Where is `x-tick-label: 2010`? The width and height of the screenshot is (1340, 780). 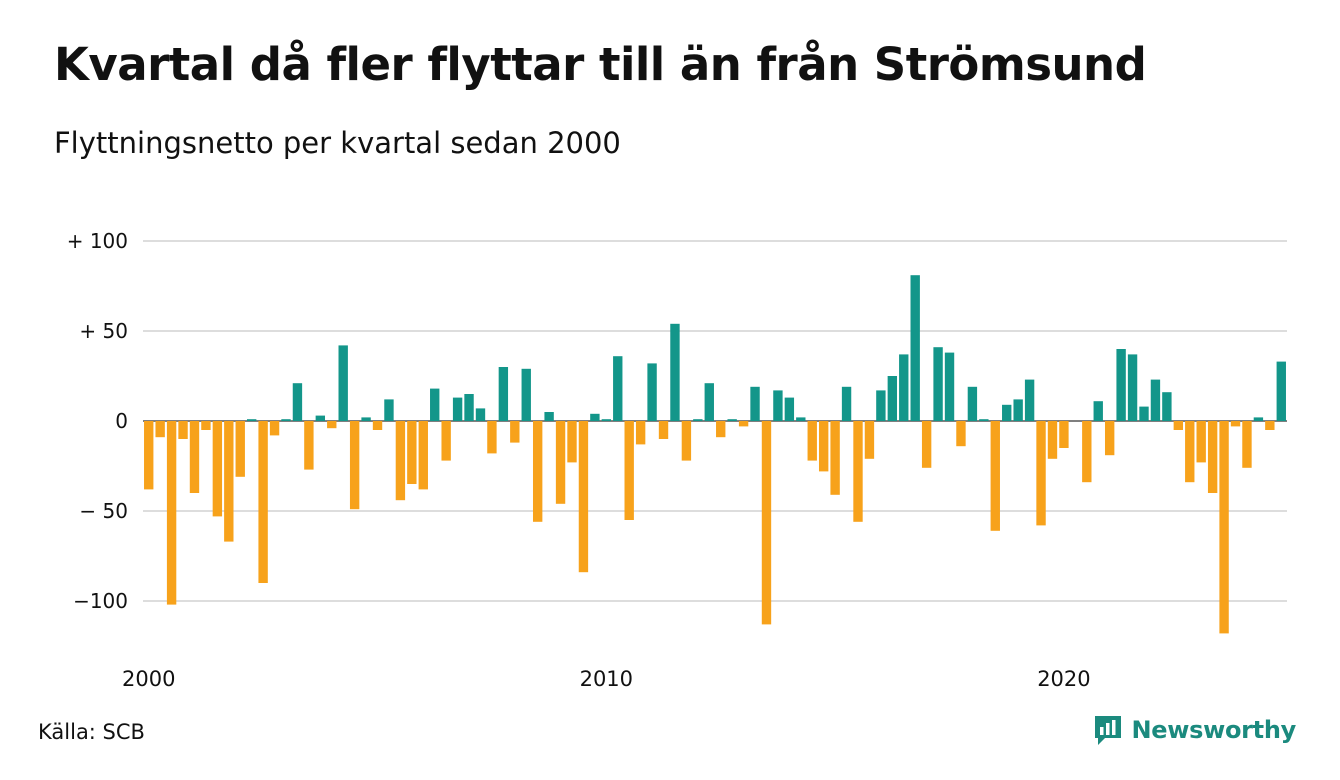 x-tick-label: 2010 is located at coordinates (606, 679).